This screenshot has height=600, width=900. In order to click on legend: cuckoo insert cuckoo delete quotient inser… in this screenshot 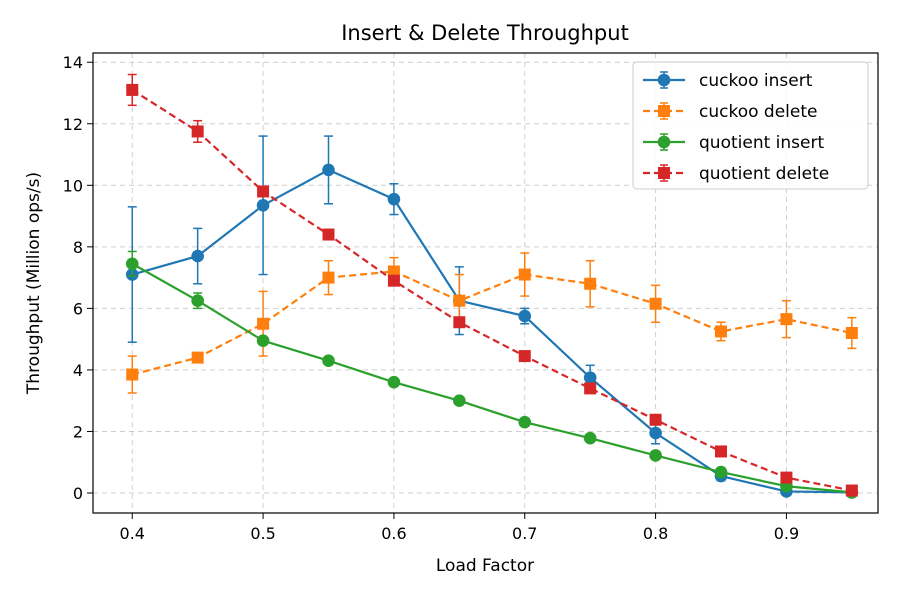, I will do `click(750, 125)`.